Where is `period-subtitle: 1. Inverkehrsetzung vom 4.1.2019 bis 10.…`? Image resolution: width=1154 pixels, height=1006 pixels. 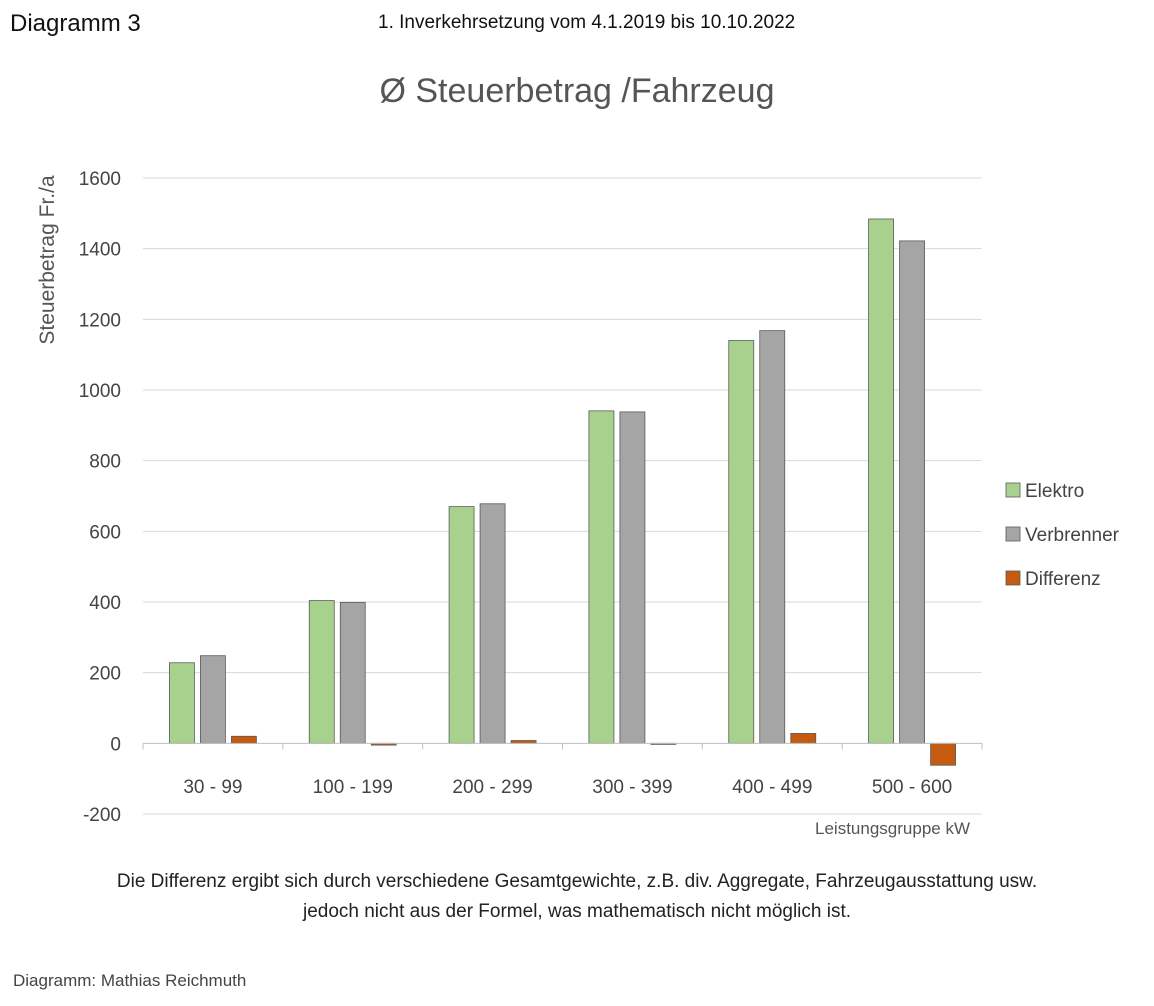 period-subtitle: 1. Inverkehrsetzung vom 4.1.2019 bis 10.… is located at coordinates (587, 22).